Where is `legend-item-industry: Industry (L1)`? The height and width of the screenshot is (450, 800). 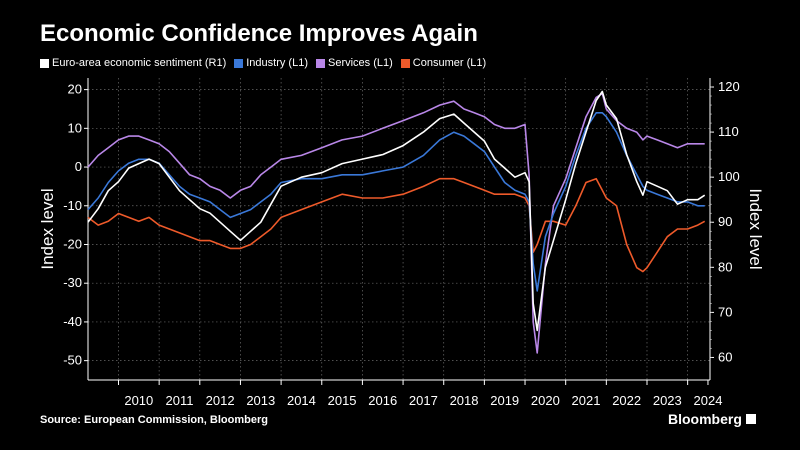
legend-item-industry: Industry (L1) is located at coordinates (271, 63).